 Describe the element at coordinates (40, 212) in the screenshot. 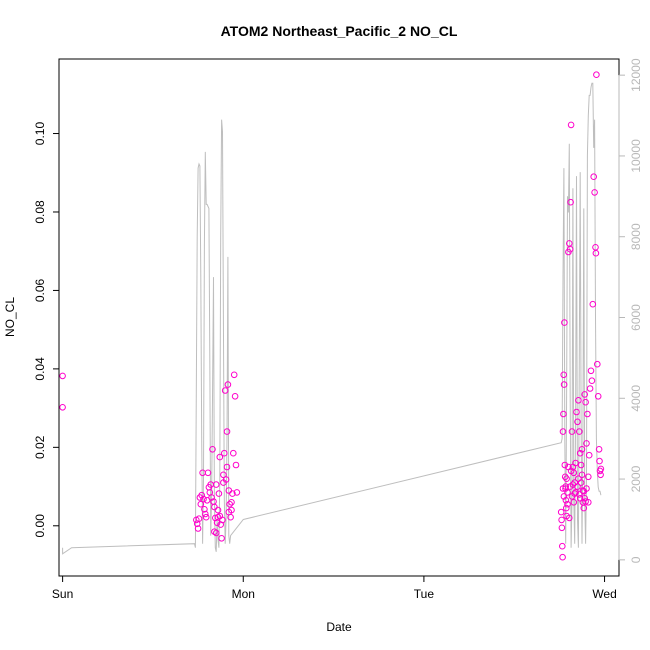

I see `y-tick-label: 0.08` at that location.